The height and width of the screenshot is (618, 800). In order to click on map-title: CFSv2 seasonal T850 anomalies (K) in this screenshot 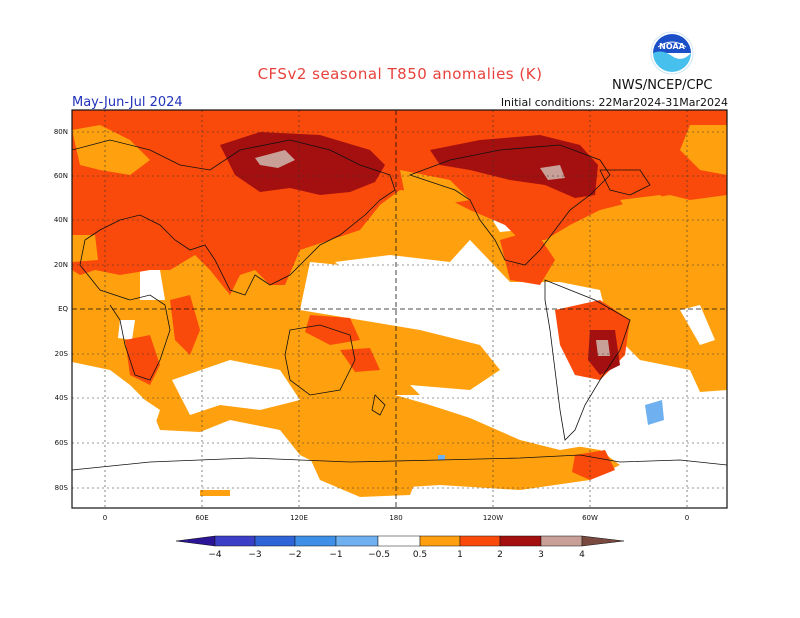, I will do `click(400, 74)`.